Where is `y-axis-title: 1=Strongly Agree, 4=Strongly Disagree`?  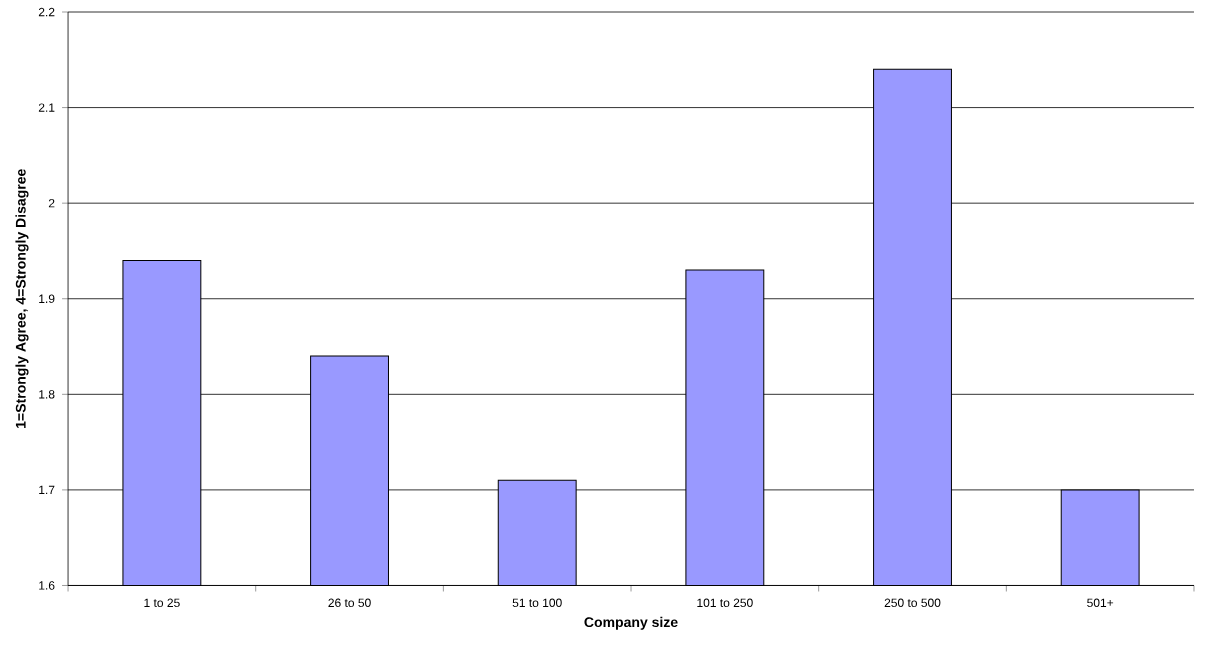 y-axis-title: 1=Strongly Agree, 4=Strongly Disagree is located at coordinates (22, 299).